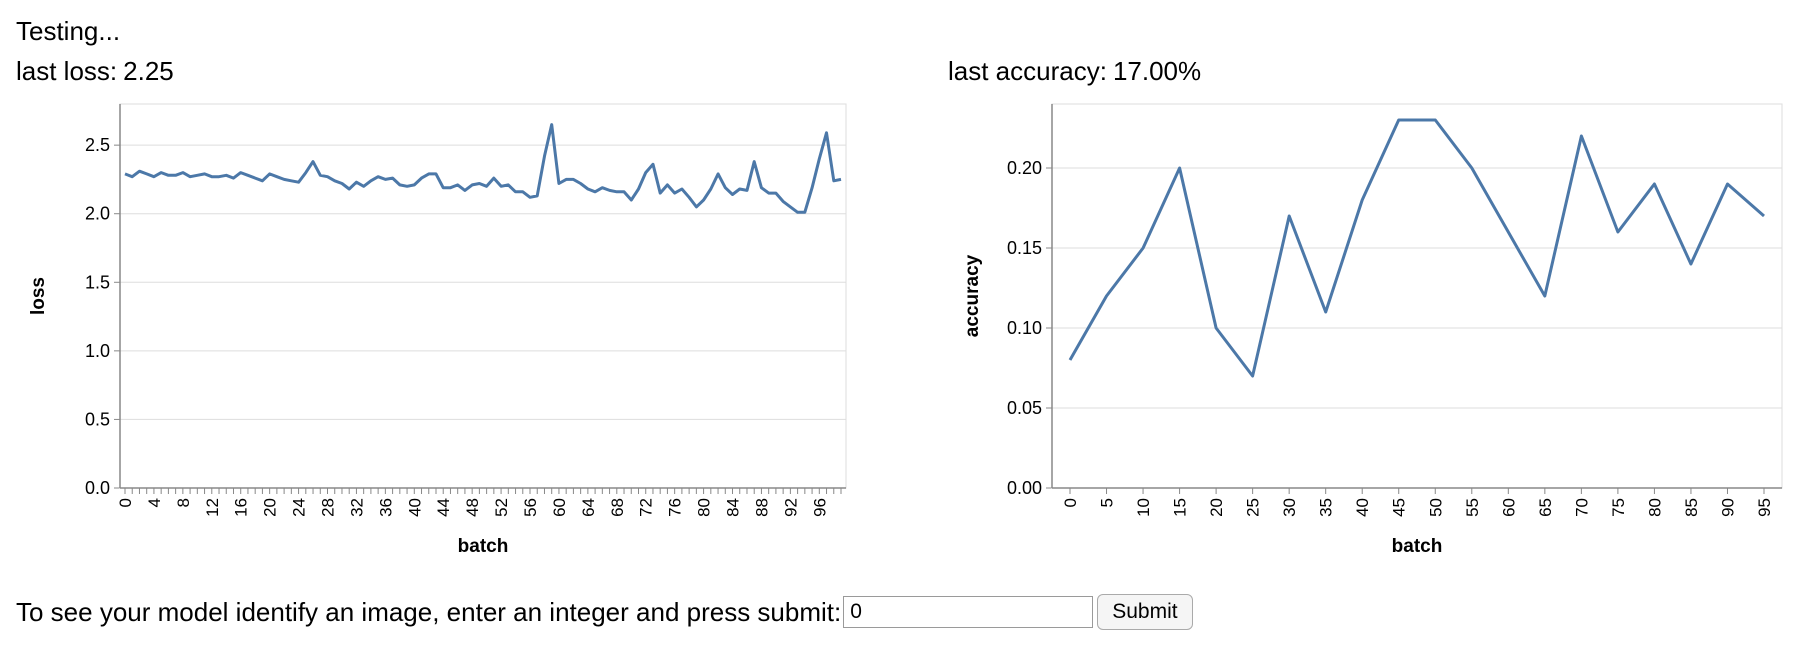  What do you see at coordinates (1027, 71) in the screenshot?
I see `last-accuracy-caption: last accuracy:` at bounding box center [1027, 71].